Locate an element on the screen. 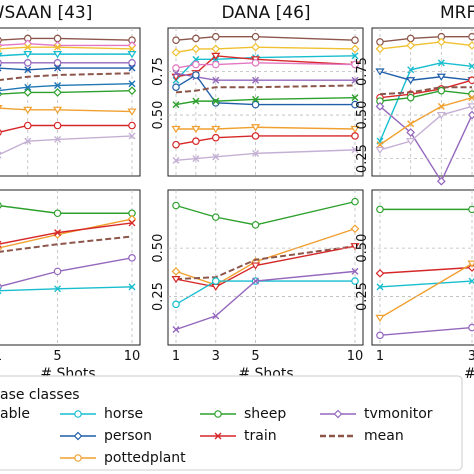  legend-label-mean: mean is located at coordinates (384, 436).